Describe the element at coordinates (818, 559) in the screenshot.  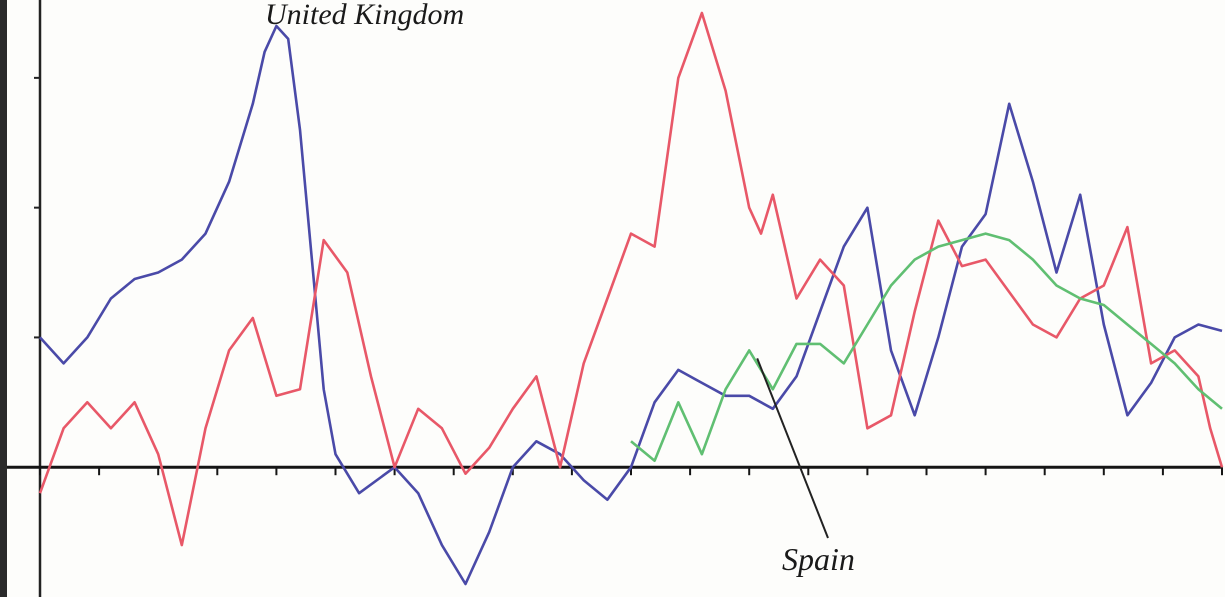
I see `label-spain: Spain` at that location.